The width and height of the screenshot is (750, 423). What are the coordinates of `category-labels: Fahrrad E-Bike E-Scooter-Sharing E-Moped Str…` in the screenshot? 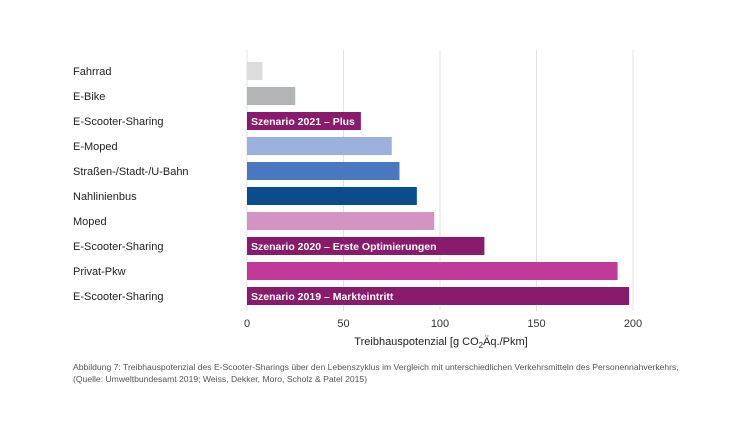 It's located at (131, 184).